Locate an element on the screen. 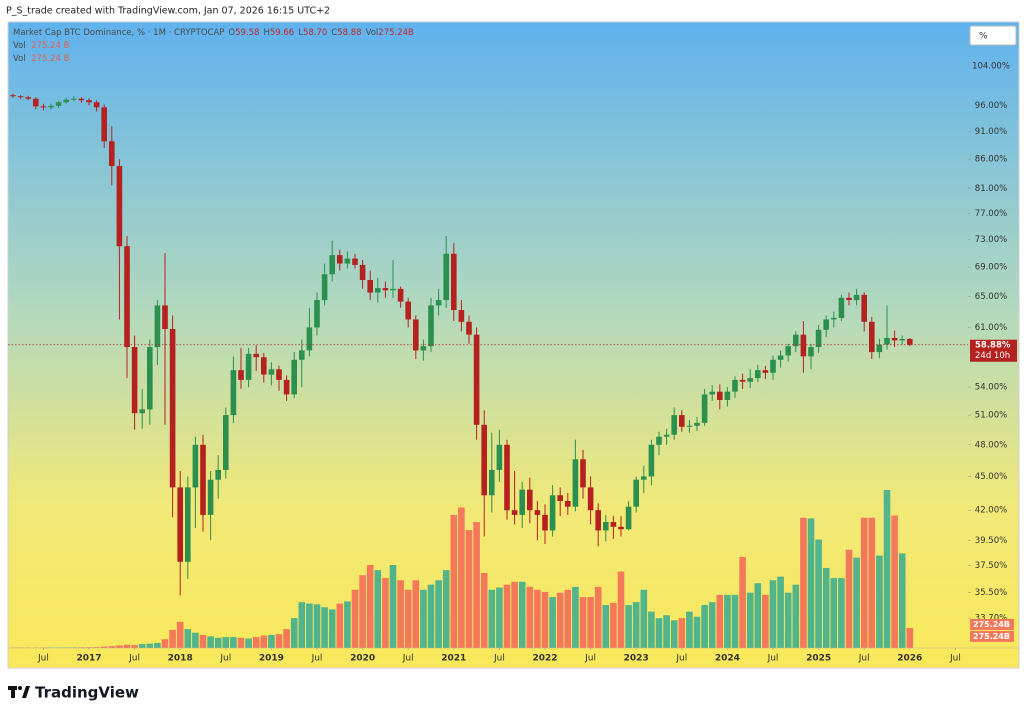 The height and width of the screenshot is (707, 1024). x-tick-label: 2020 is located at coordinates (362, 659).